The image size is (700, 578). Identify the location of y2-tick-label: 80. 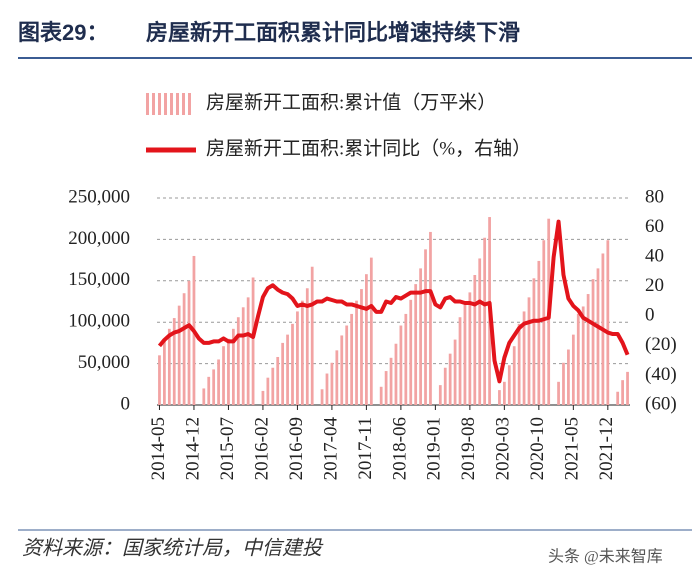
(654, 196).